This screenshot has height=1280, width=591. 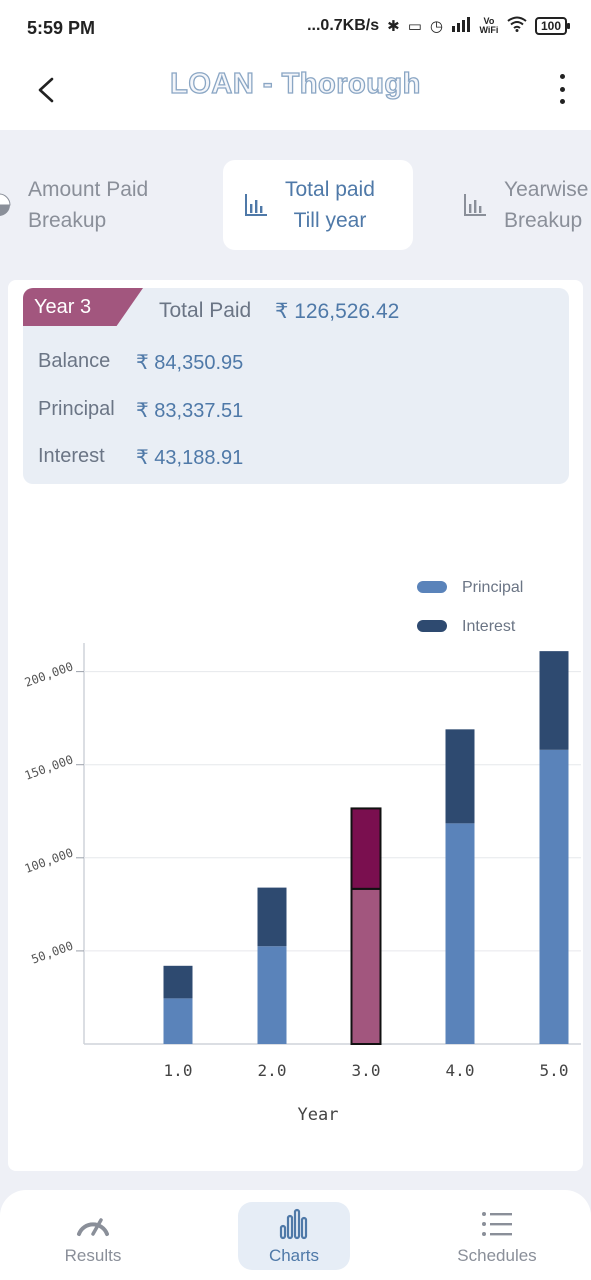 What do you see at coordinates (461, 26) in the screenshot?
I see `signal-icon` at bounding box center [461, 26].